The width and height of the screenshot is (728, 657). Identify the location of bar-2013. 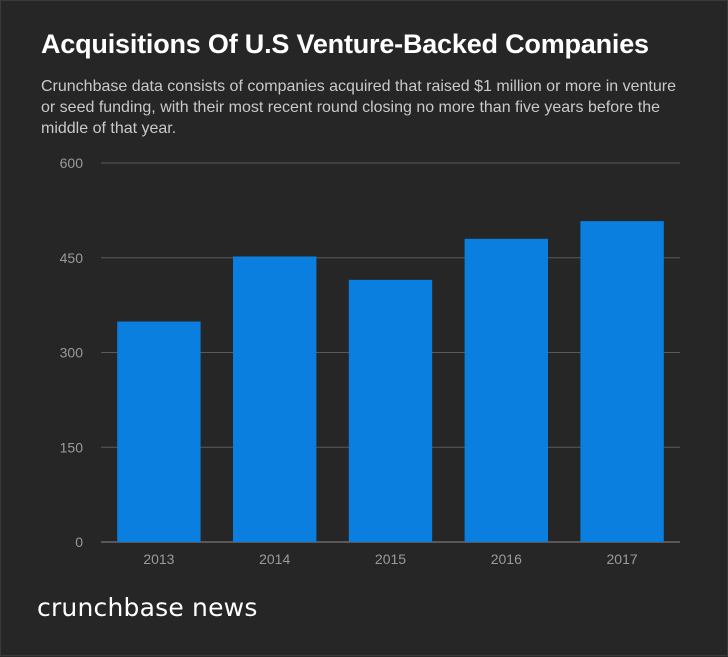
(159, 431).